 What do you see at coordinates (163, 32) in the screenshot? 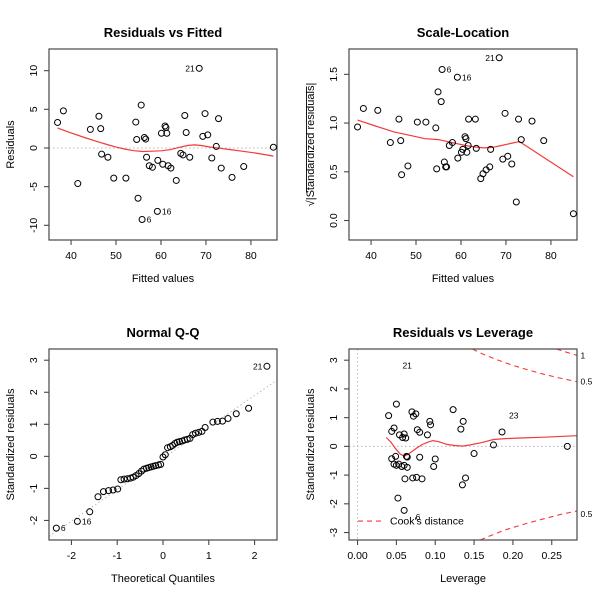
I see `panel-title: Residuals vs Fitted` at bounding box center [163, 32].